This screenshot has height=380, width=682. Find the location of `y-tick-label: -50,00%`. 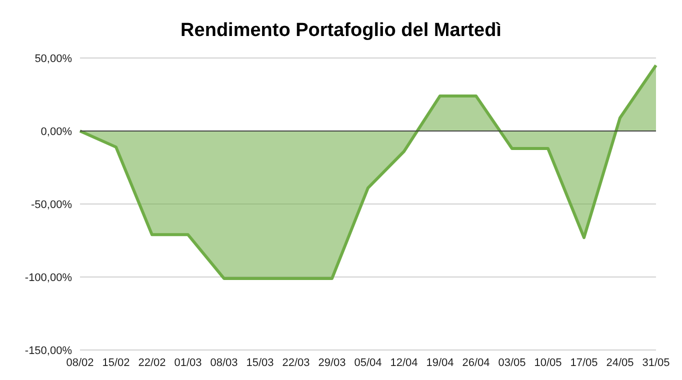

y-tick-label: -50,00% is located at coordinates (51, 204).